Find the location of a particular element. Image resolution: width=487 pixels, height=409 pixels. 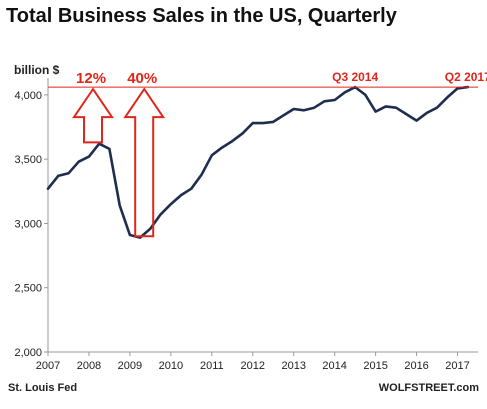

x-tick-label: 2009 is located at coordinates (130, 366).